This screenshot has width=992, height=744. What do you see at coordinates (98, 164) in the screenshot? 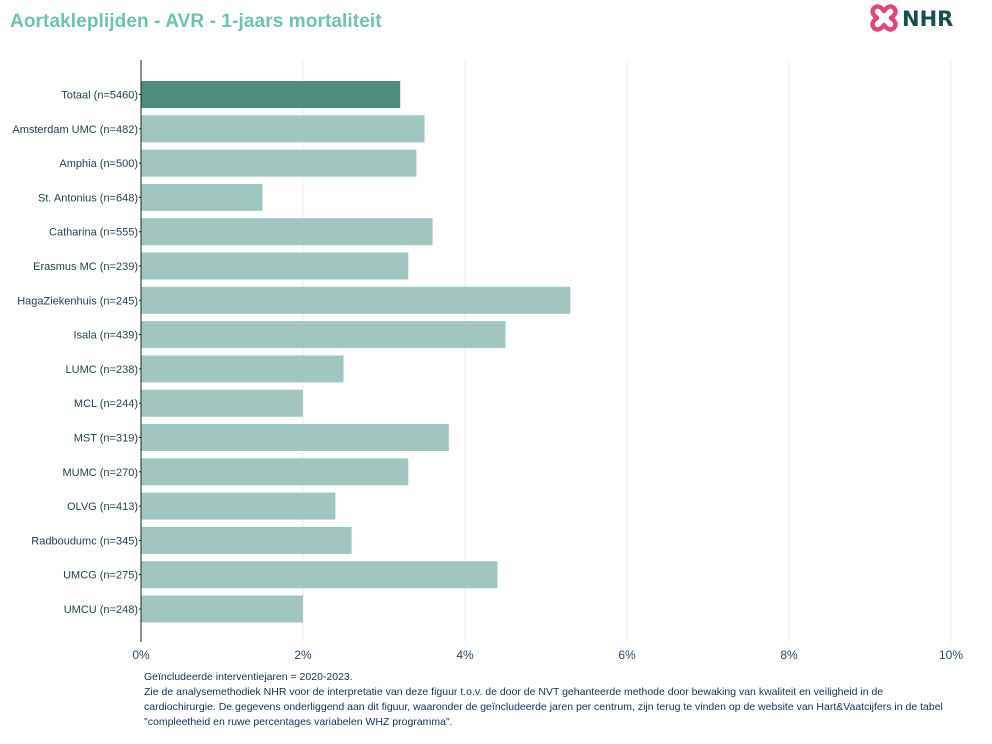
I see `category-label: Amphia (n=500)` at bounding box center [98, 164].